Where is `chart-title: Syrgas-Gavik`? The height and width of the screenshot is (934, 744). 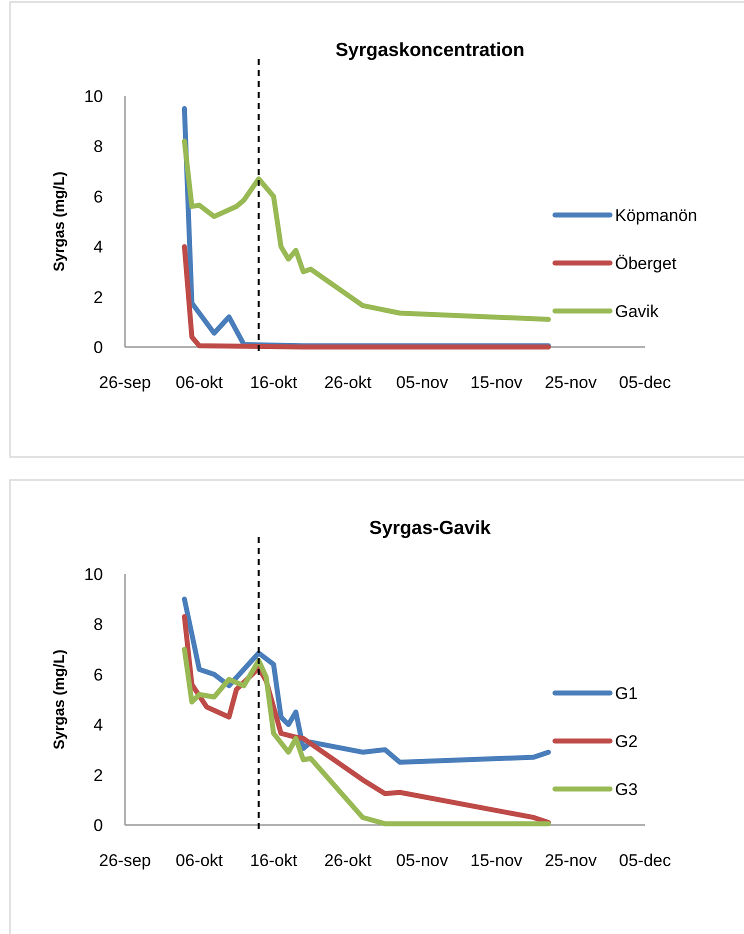
chart-title: Syrgas-Gavik is located at coordinates (430, 528).